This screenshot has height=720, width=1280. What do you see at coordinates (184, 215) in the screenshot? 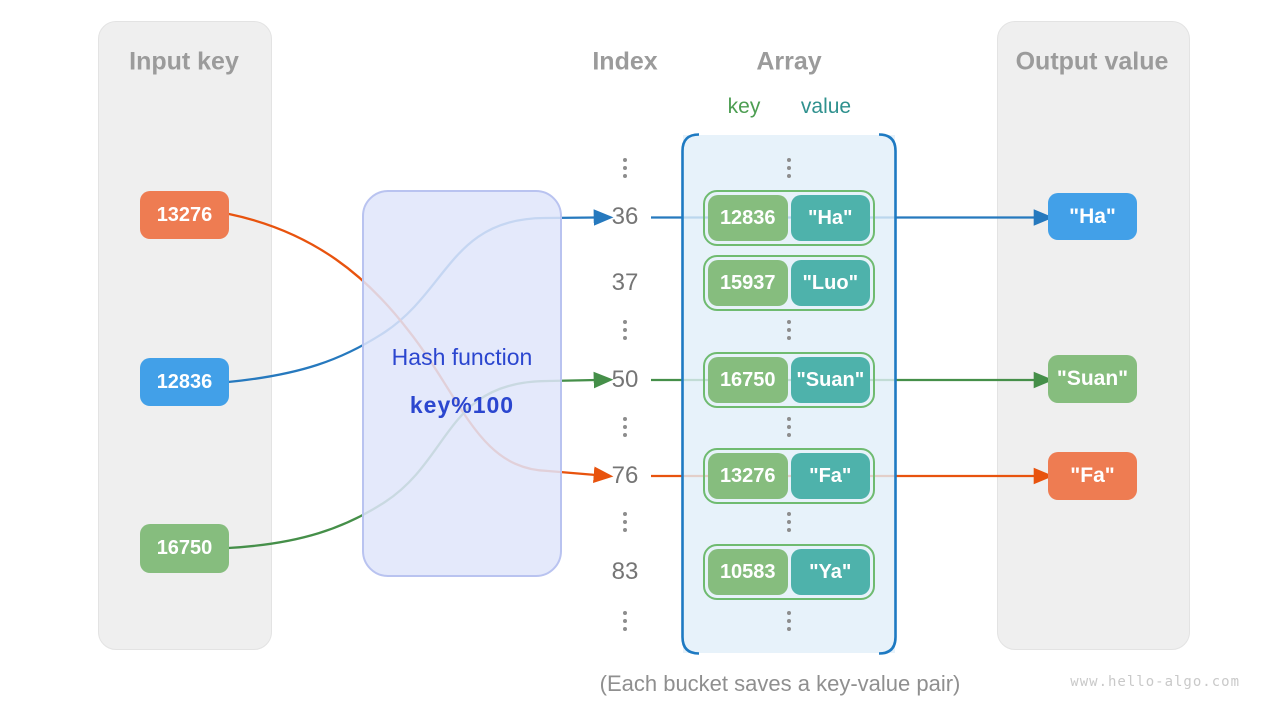
I see `input-key-13276: 13276` at bounding box center [184, 215].